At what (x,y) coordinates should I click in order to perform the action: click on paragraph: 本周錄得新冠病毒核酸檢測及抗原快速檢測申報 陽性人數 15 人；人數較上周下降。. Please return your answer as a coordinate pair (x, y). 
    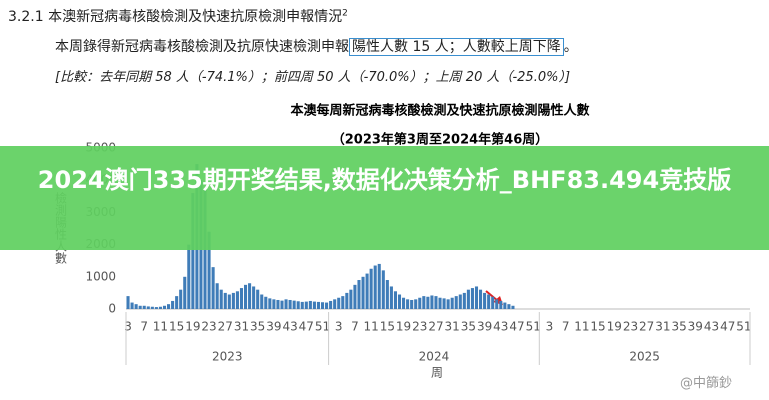
    Looking at the image, I should click on (316, 46).